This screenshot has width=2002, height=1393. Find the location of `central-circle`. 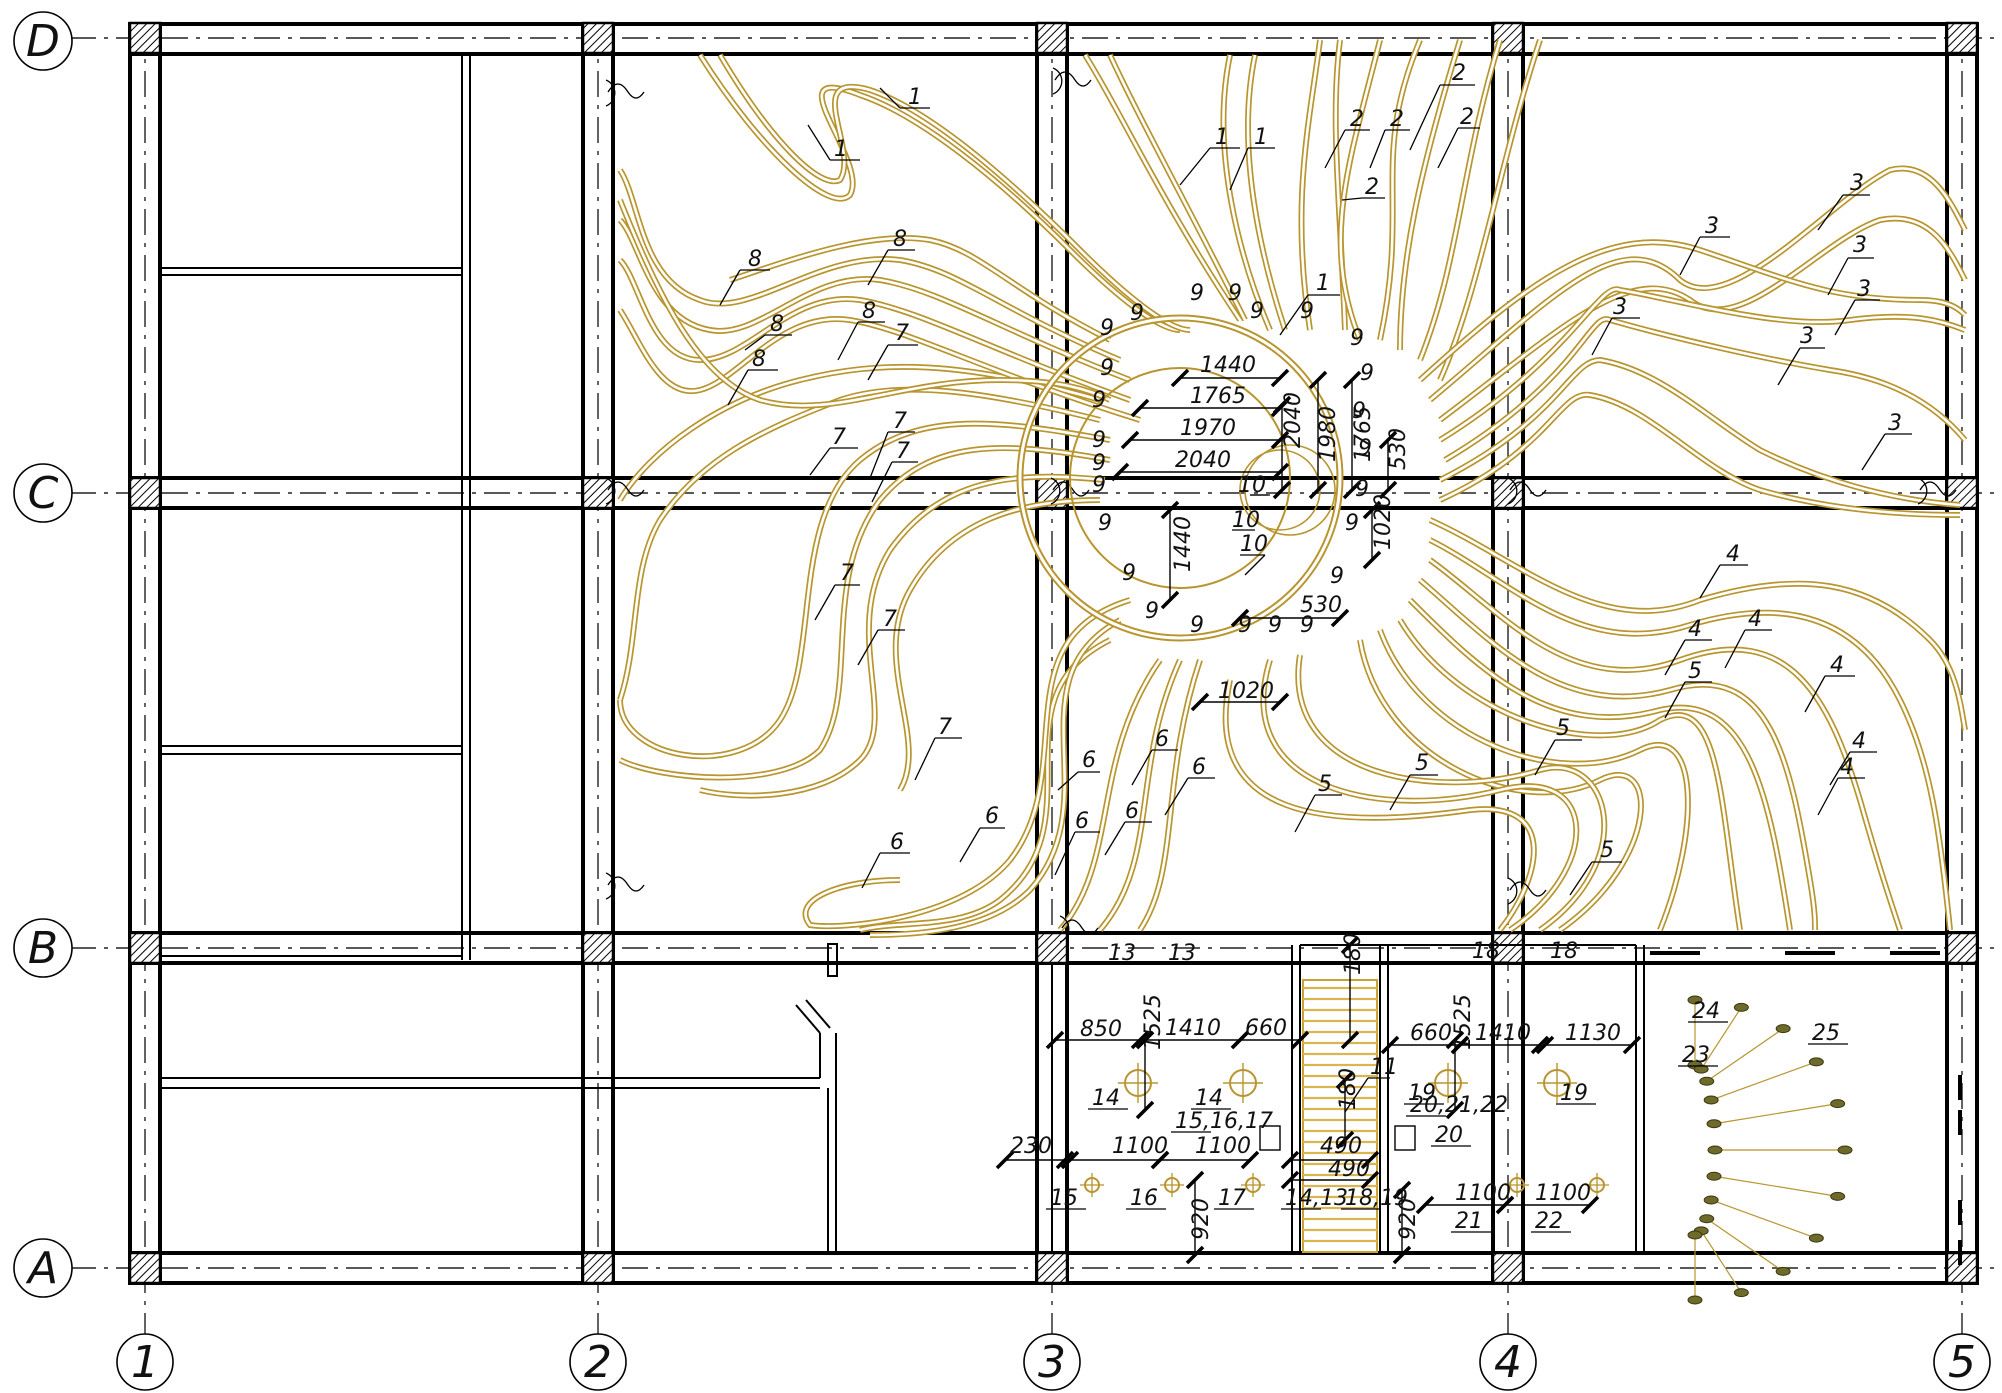

central-circle is located at coordinates (1180, 478).